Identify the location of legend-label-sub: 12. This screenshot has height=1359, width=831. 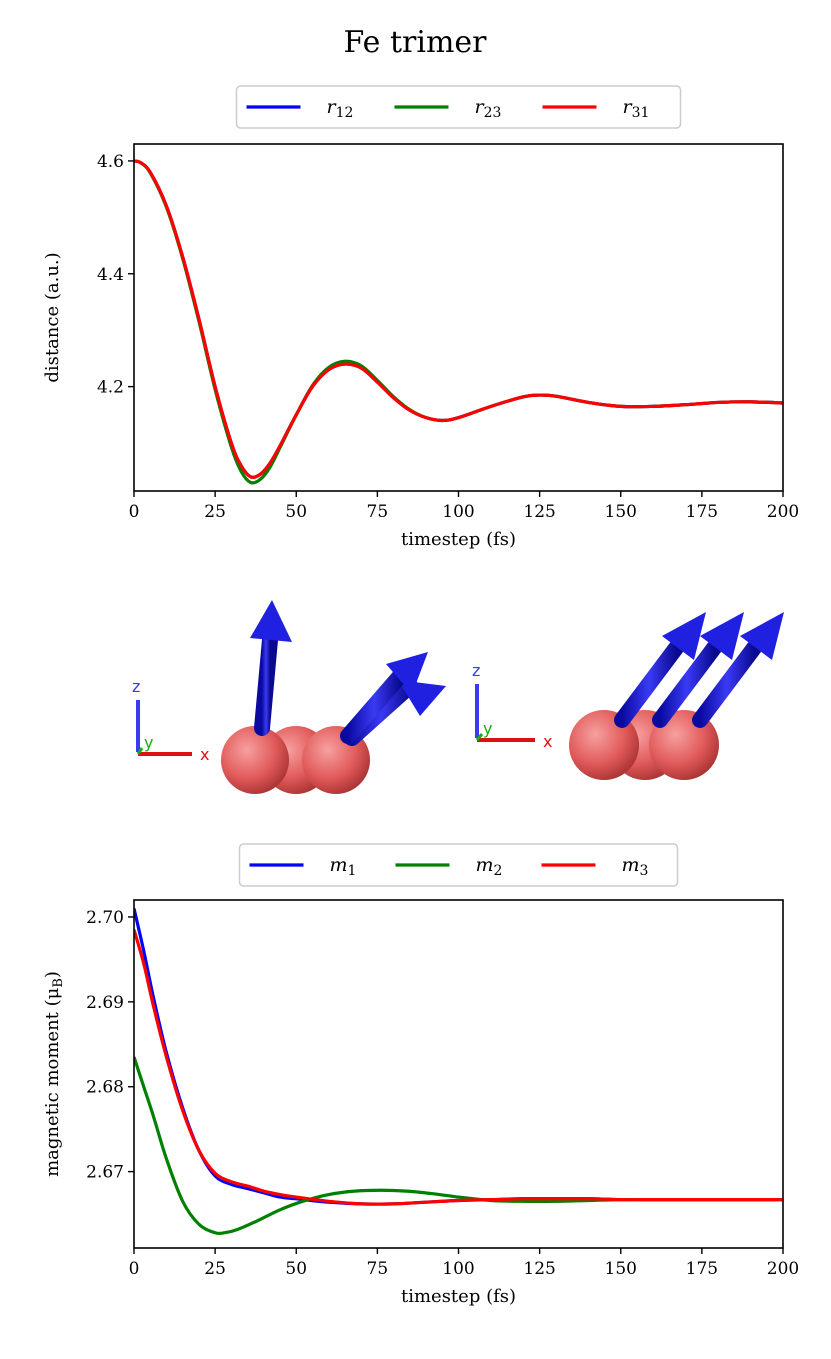
(345, 113).